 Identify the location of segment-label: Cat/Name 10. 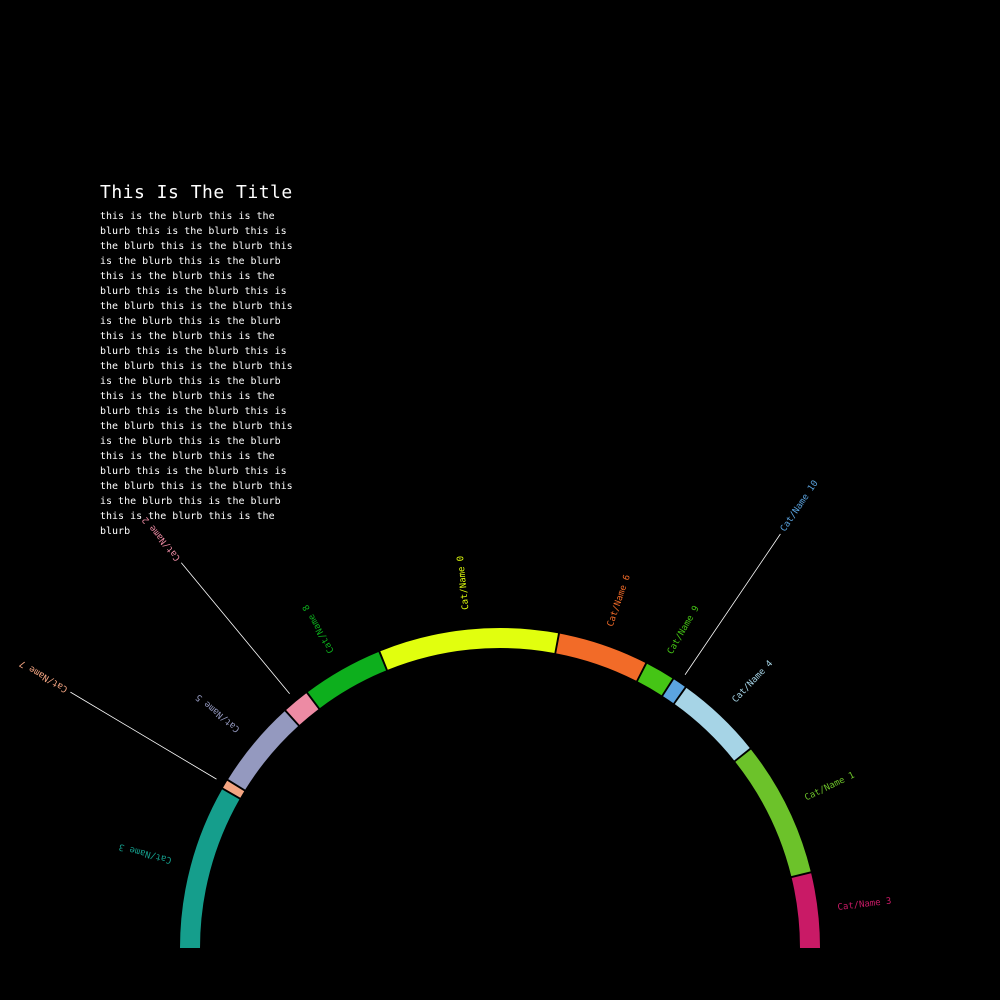
(800, 506).